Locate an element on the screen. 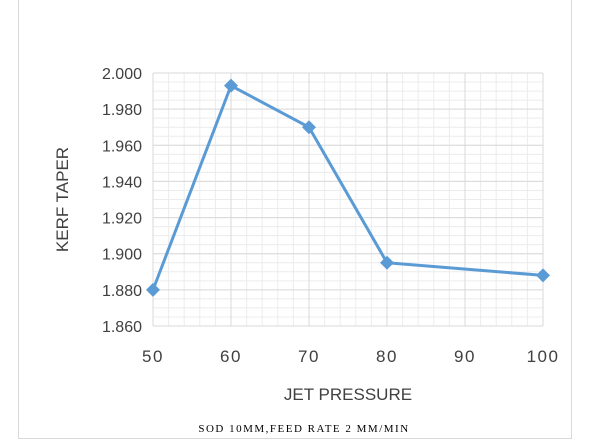  x-tick-label: 90 is located at coordinates (465, 356).